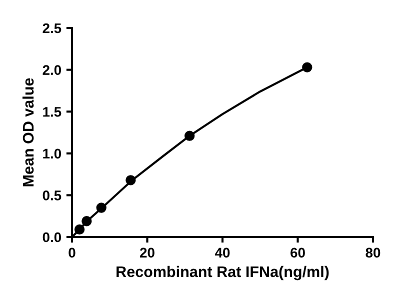 This screenshot has width=419, height=298. I want to click on y-axis-title: Mean OD value, so click(28, 132).